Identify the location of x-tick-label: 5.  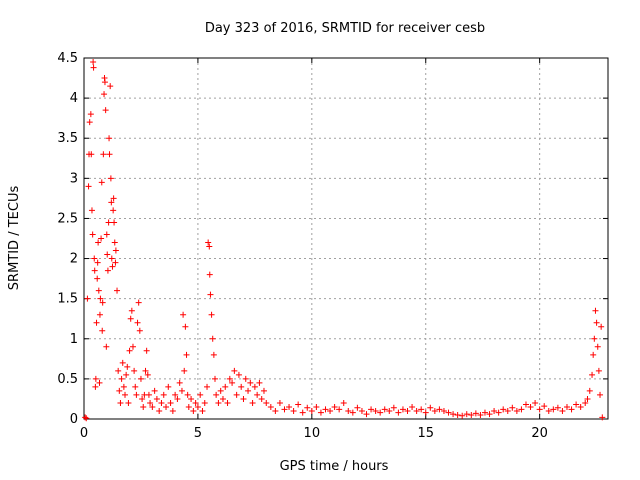
(198, 433).